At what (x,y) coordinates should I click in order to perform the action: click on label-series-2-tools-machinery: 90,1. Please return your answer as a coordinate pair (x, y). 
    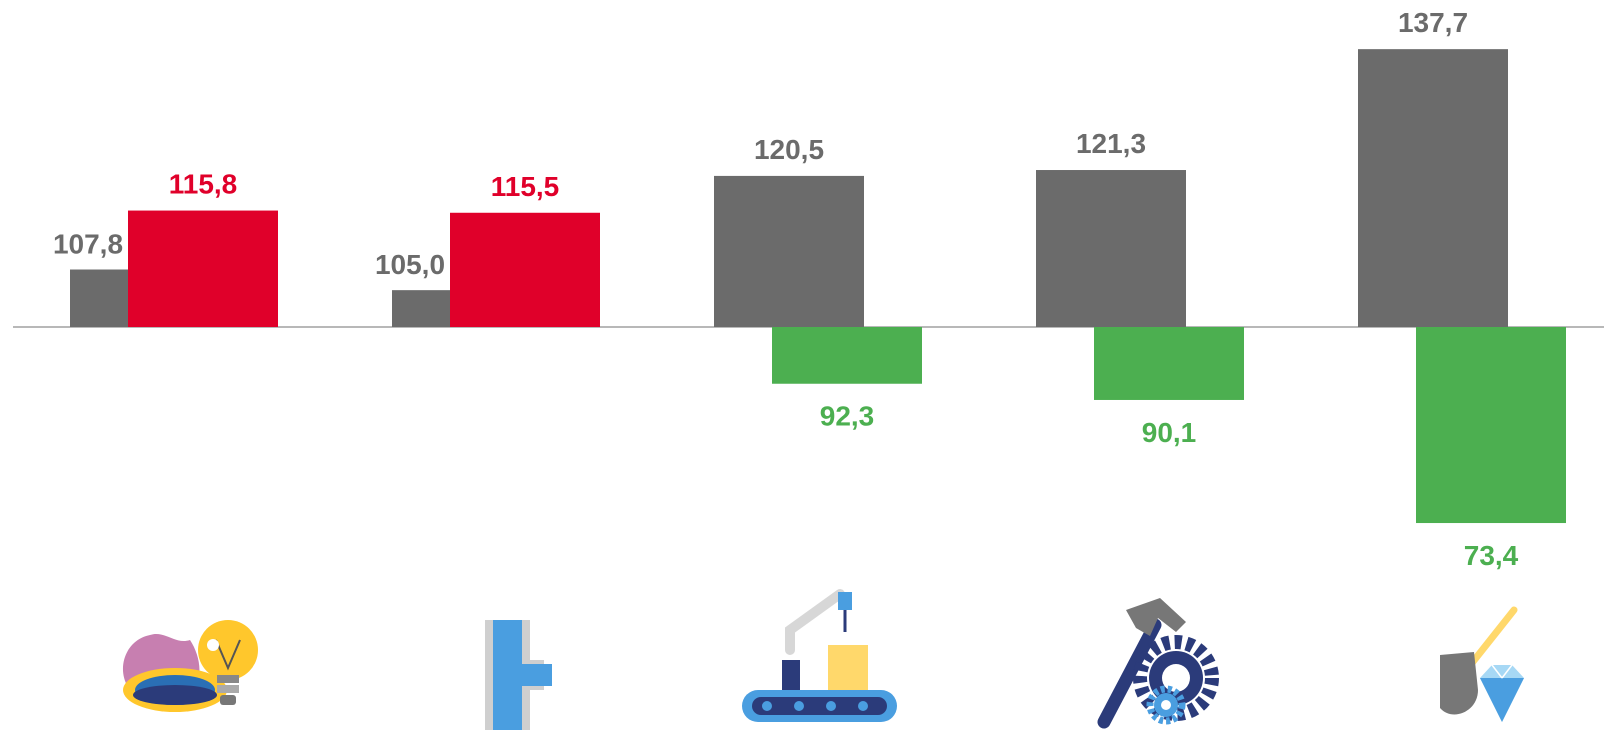
    Looking at the image, I should click on (1169, 432).